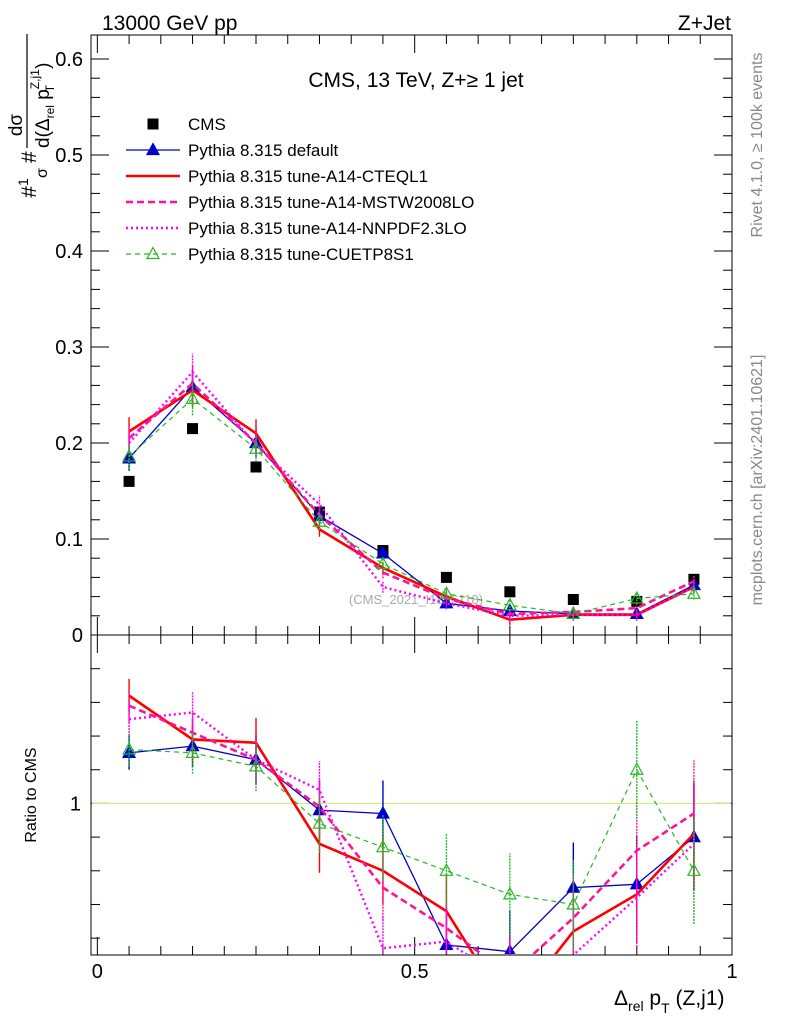 The height and width of the screenshot is (1024, 786). What do you see at coordinates (415, 80) in the screenshot?
I see `plot-title: CMS, 13 TeV, Z+≥ 1 jet` at bounding box center [415, 80].